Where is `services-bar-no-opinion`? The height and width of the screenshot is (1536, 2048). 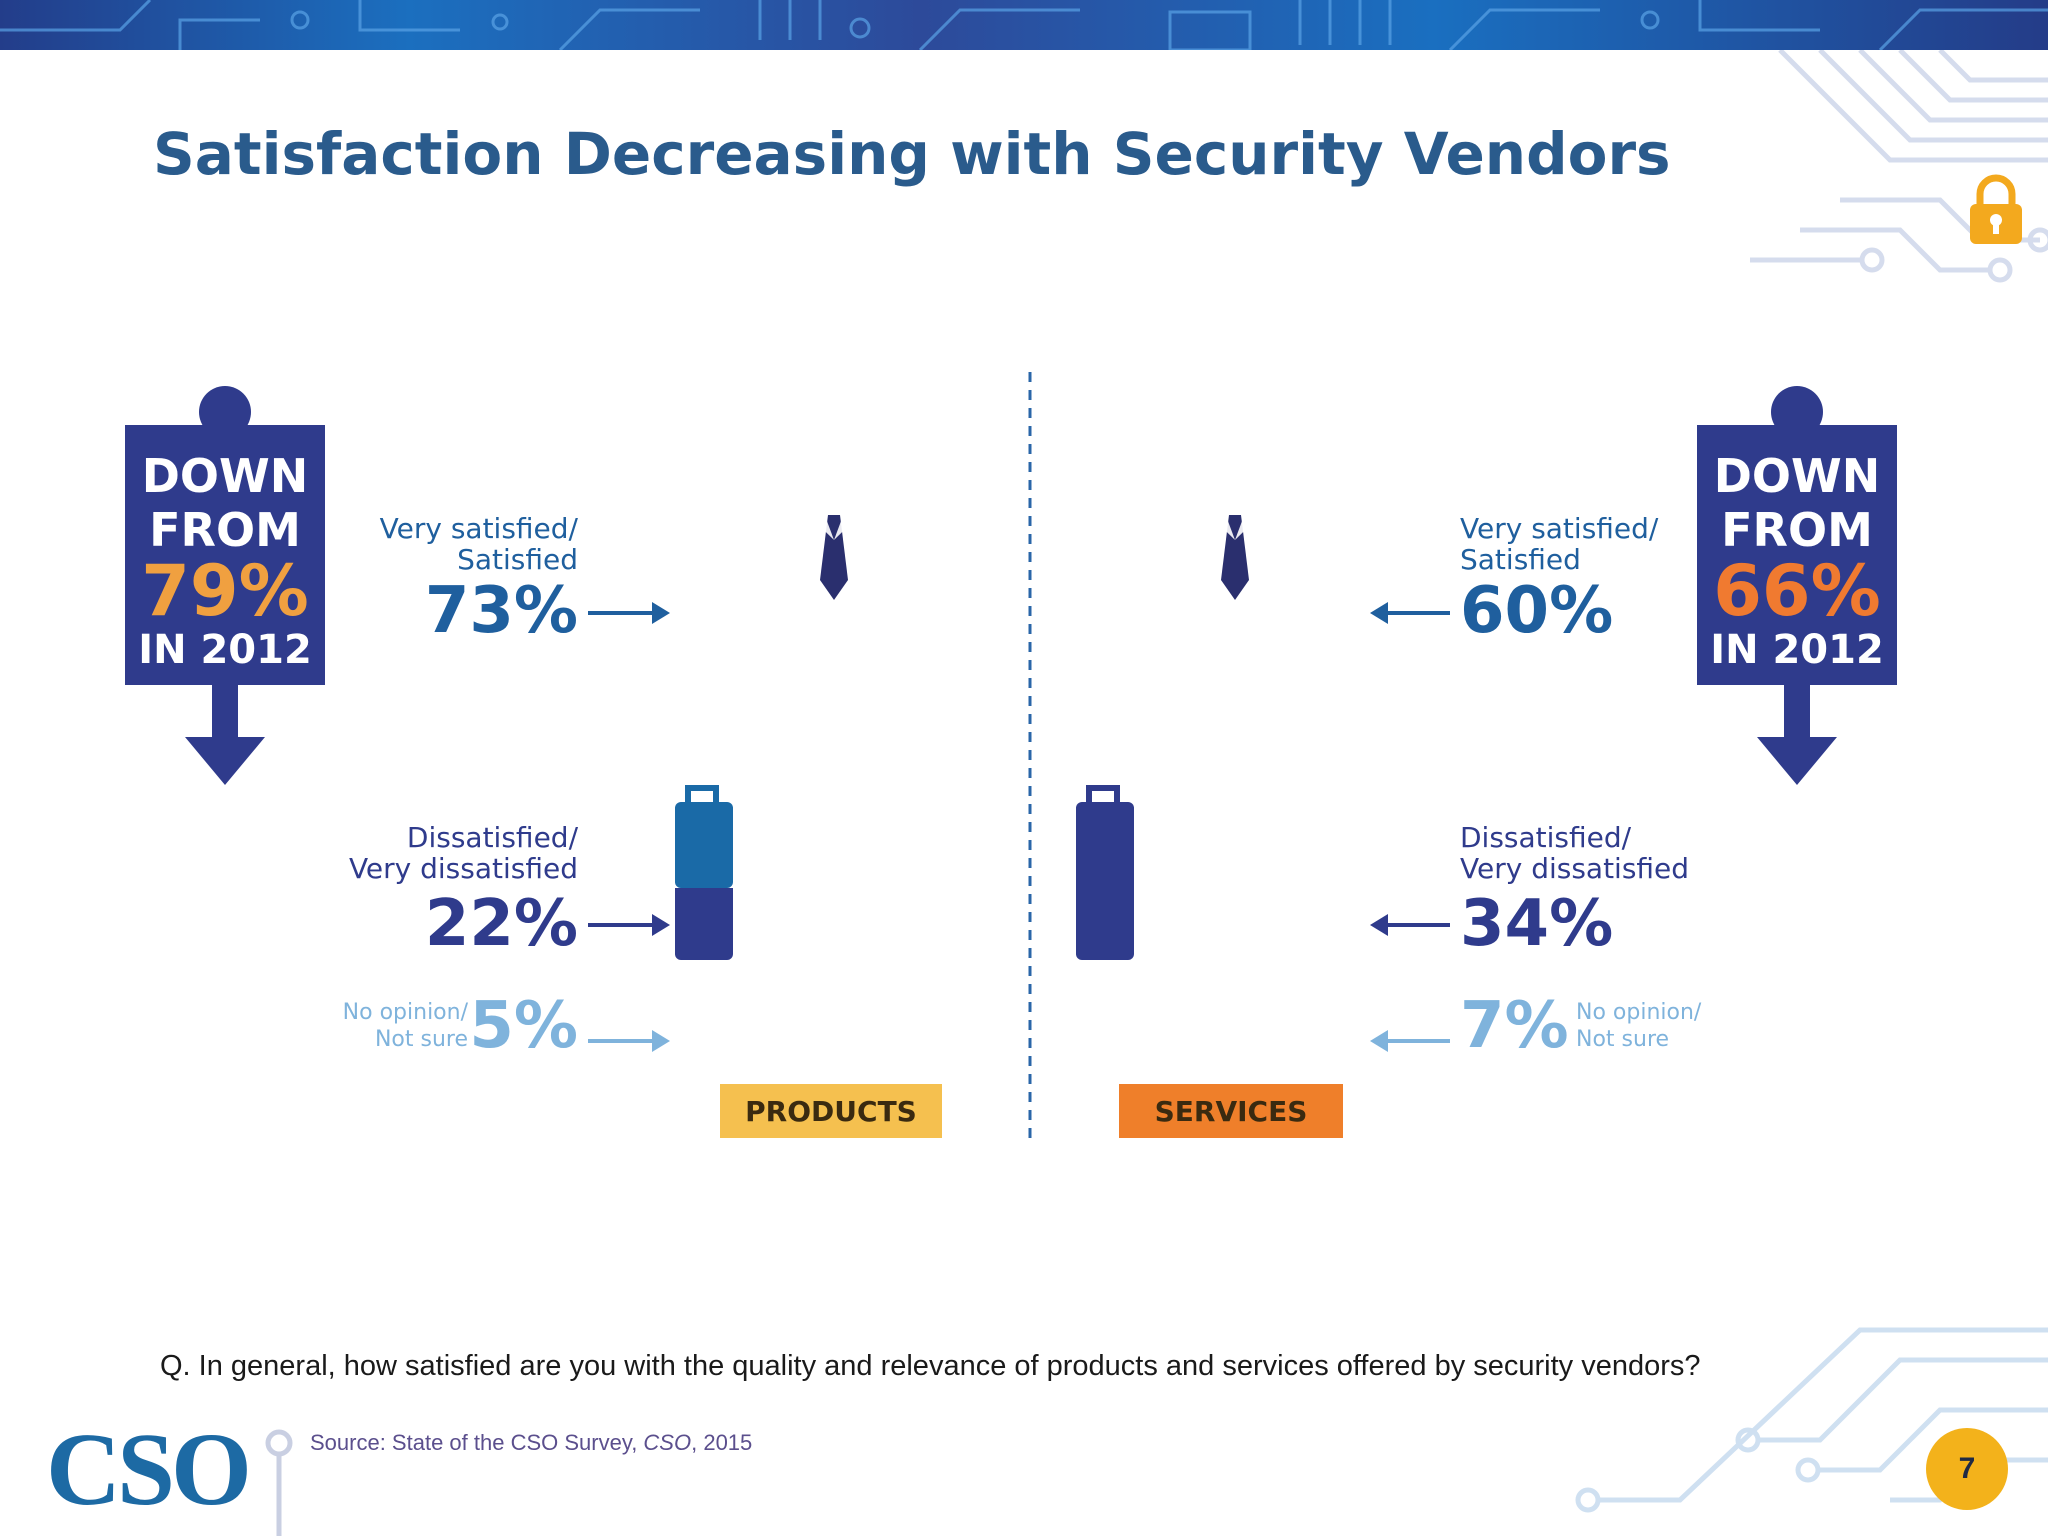
services-bar-no-opinion is located at coordinates (1235, 1040).